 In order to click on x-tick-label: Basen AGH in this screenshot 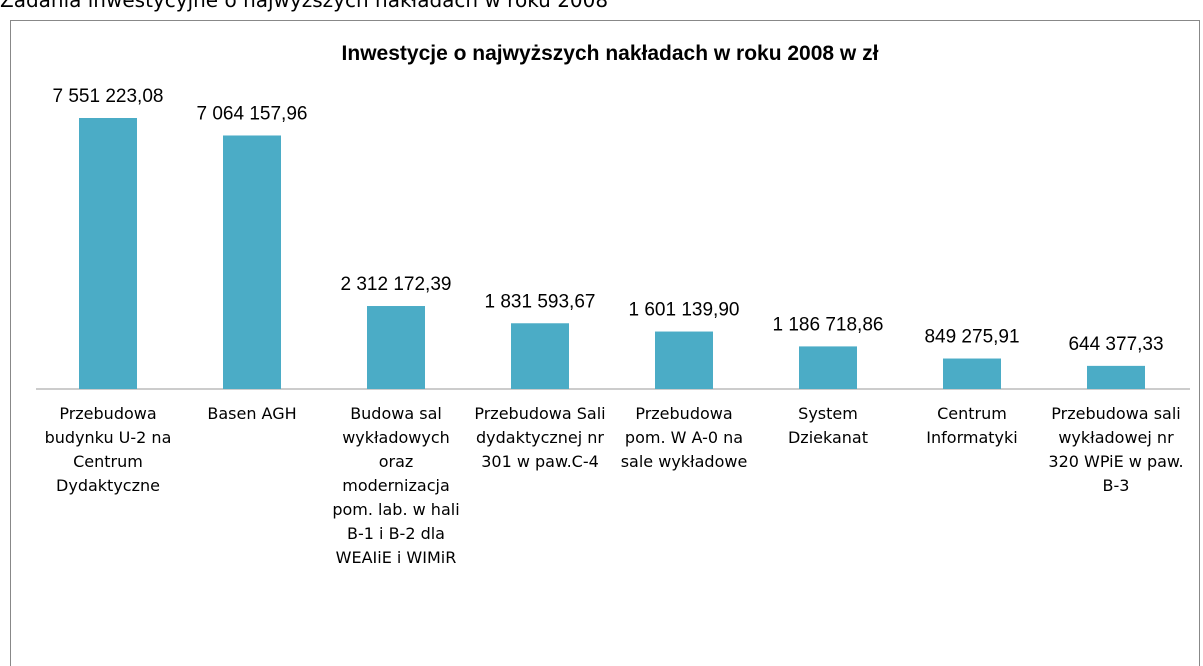, I will do `click(252, 413)`.